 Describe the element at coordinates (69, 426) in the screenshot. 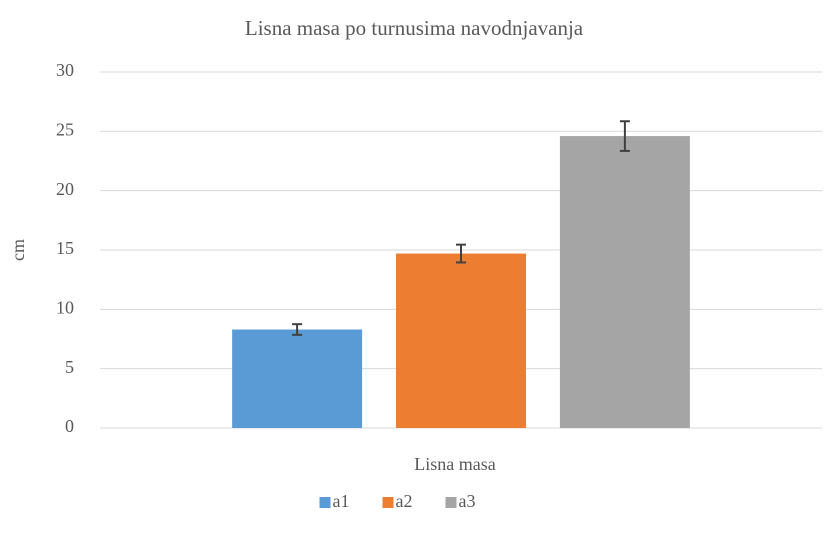

I see `y-tick-label: 0` at that location.